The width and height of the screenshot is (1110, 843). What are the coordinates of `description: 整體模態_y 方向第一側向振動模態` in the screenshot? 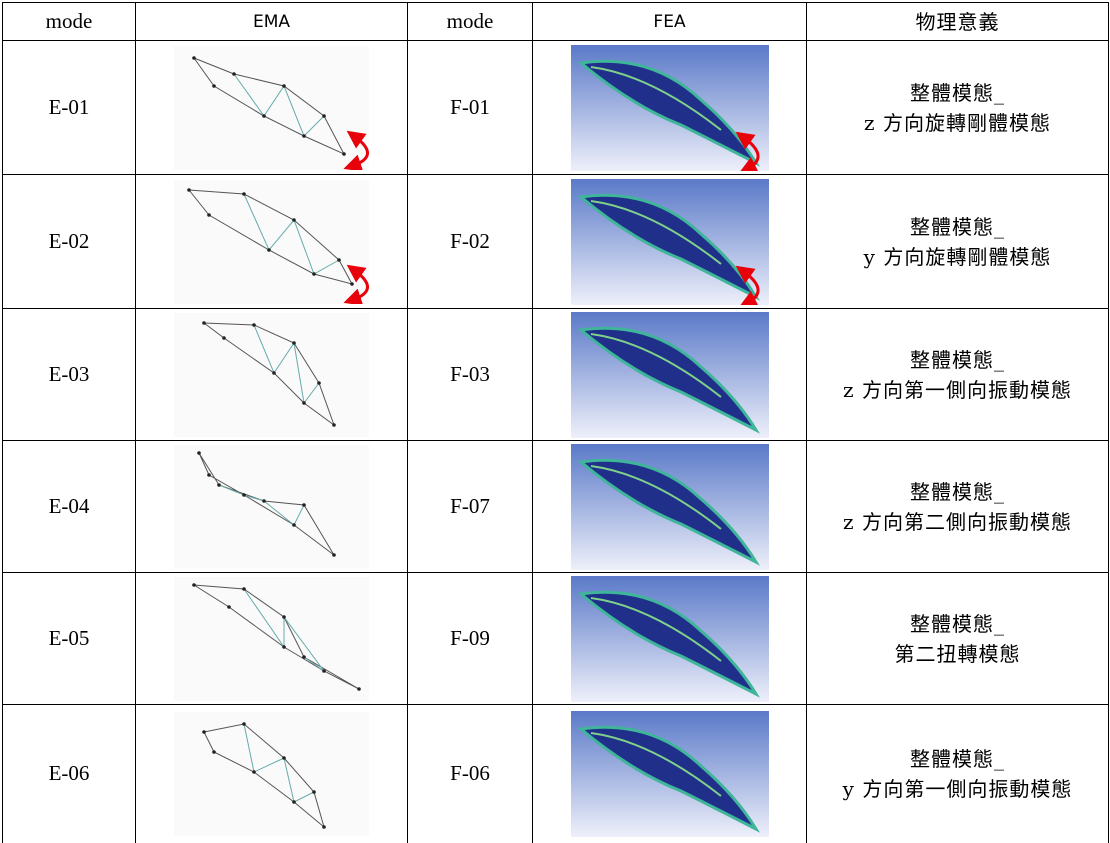 It's located at (957, 773).